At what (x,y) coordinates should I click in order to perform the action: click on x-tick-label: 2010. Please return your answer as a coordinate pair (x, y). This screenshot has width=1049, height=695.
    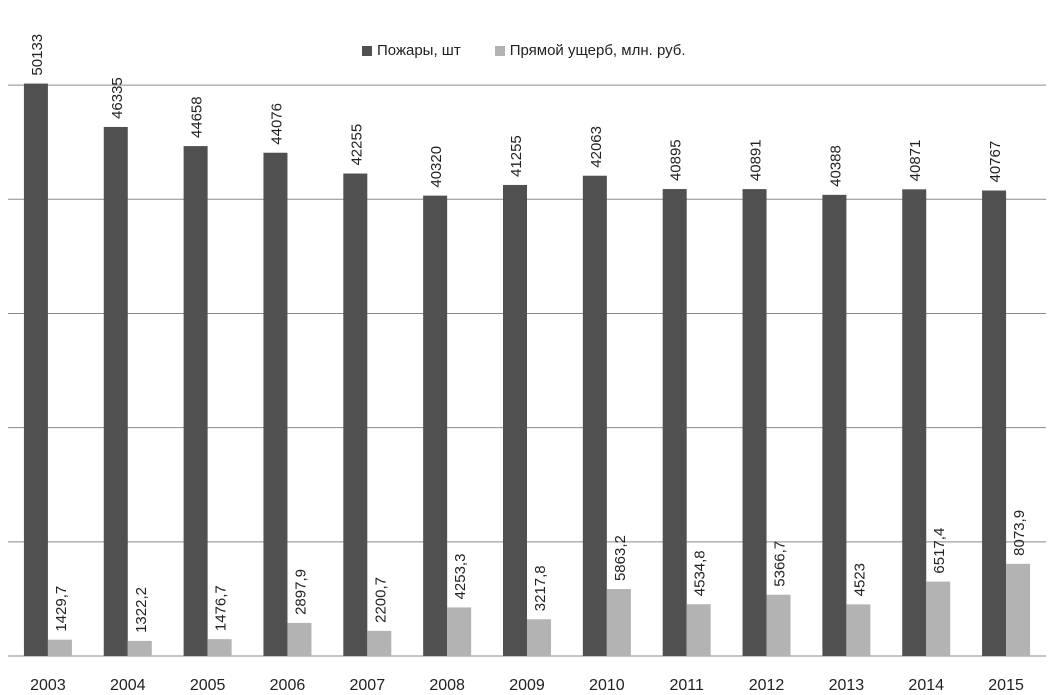
    Looking at the image, I should click on (607, 685).